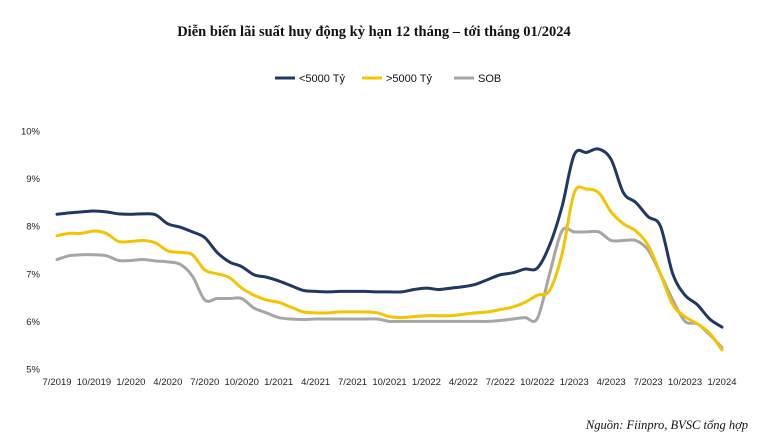  I want to click on x-tick-label: 7/2023, so click(648, 382).